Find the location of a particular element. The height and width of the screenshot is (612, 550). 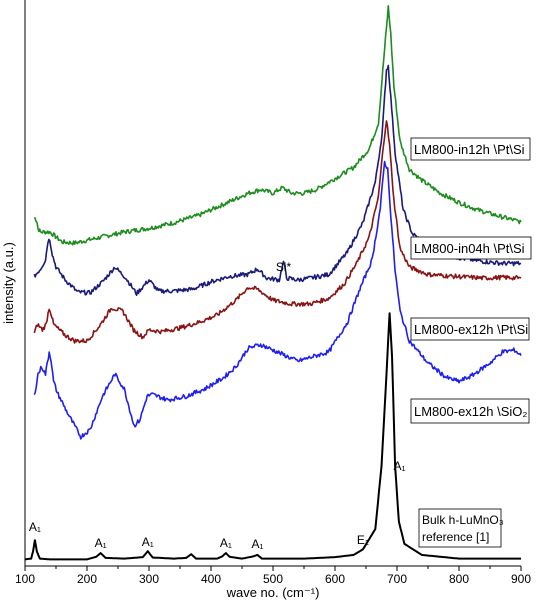

x-tick-label: 200 is located at coordinates (87, 579).